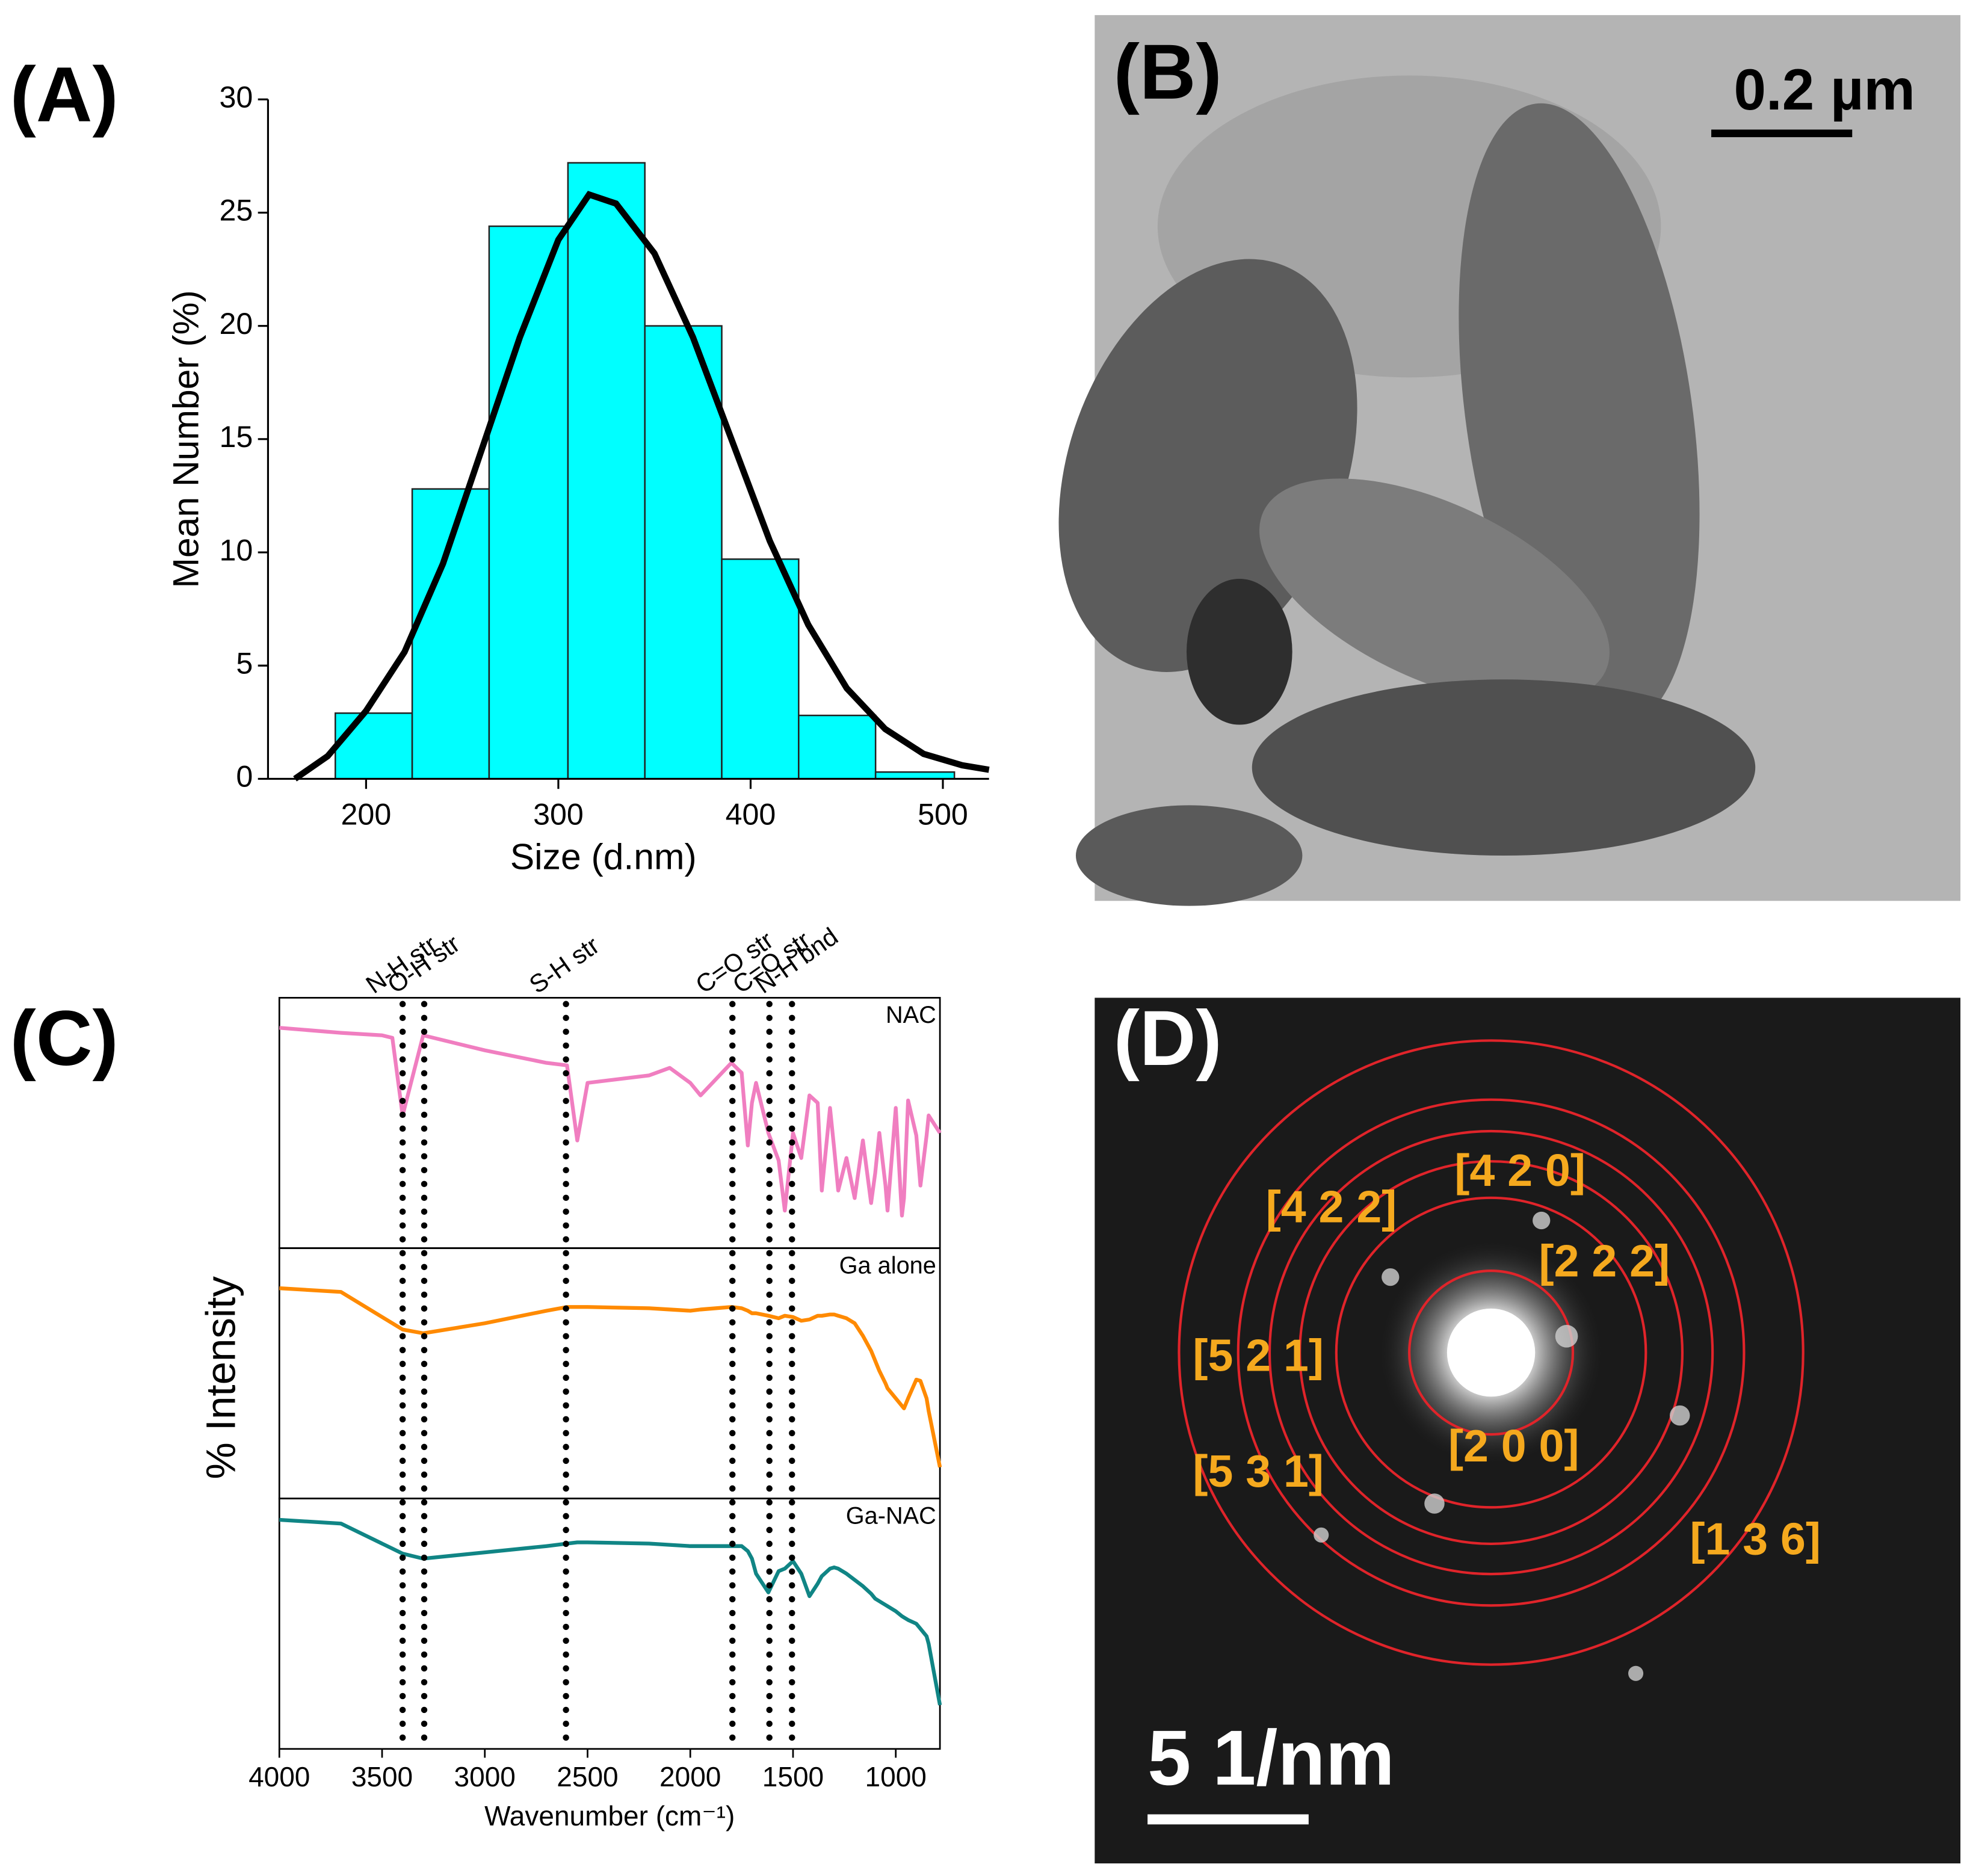 Image resolution: width=1973 pixels, height=1876 pixels. What do you see at coordinates (236, 324) in the screenshot?
I see `y-tick-label: 20` at bounding box center [236, 324].